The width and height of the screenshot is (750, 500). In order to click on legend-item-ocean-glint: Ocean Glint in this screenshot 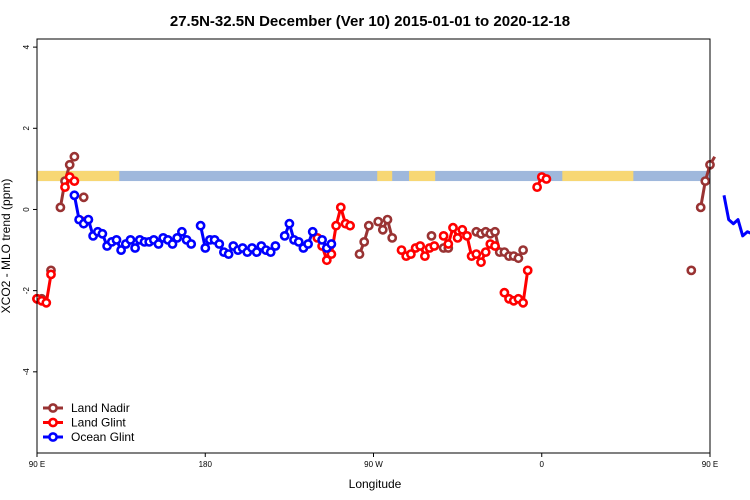, I will do `click(89, 437)`.